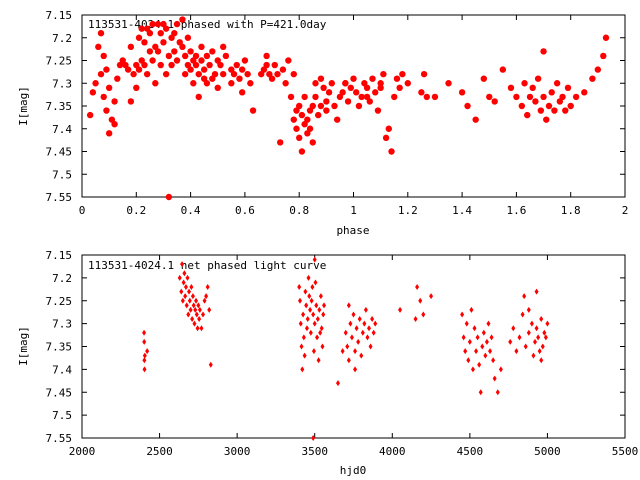 This screenshot has height=480, width=640. Describe the element at coordinates (59, 197) in the screenshot. I see `phased-y-tick-label: 7.55` at that location.